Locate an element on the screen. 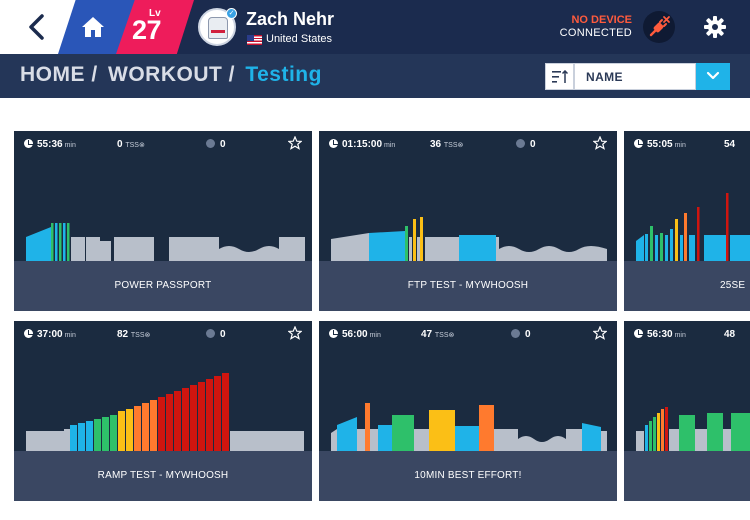  duration-value: 55:36 is located at coordinates (50, 144).